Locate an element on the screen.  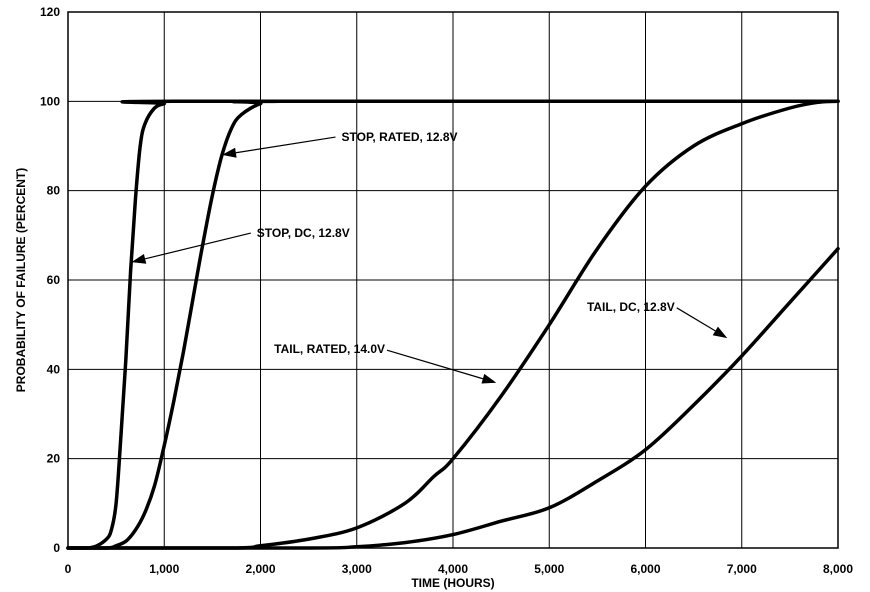
y-tick-label: 80 is located at coordinates (54, 191).